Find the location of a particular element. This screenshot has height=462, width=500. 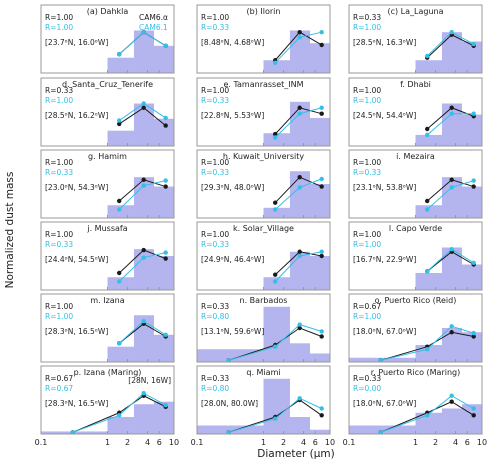

location-label: [22.8ᵒN, 5.53ᵒW] is located at coordinates (232, 115).